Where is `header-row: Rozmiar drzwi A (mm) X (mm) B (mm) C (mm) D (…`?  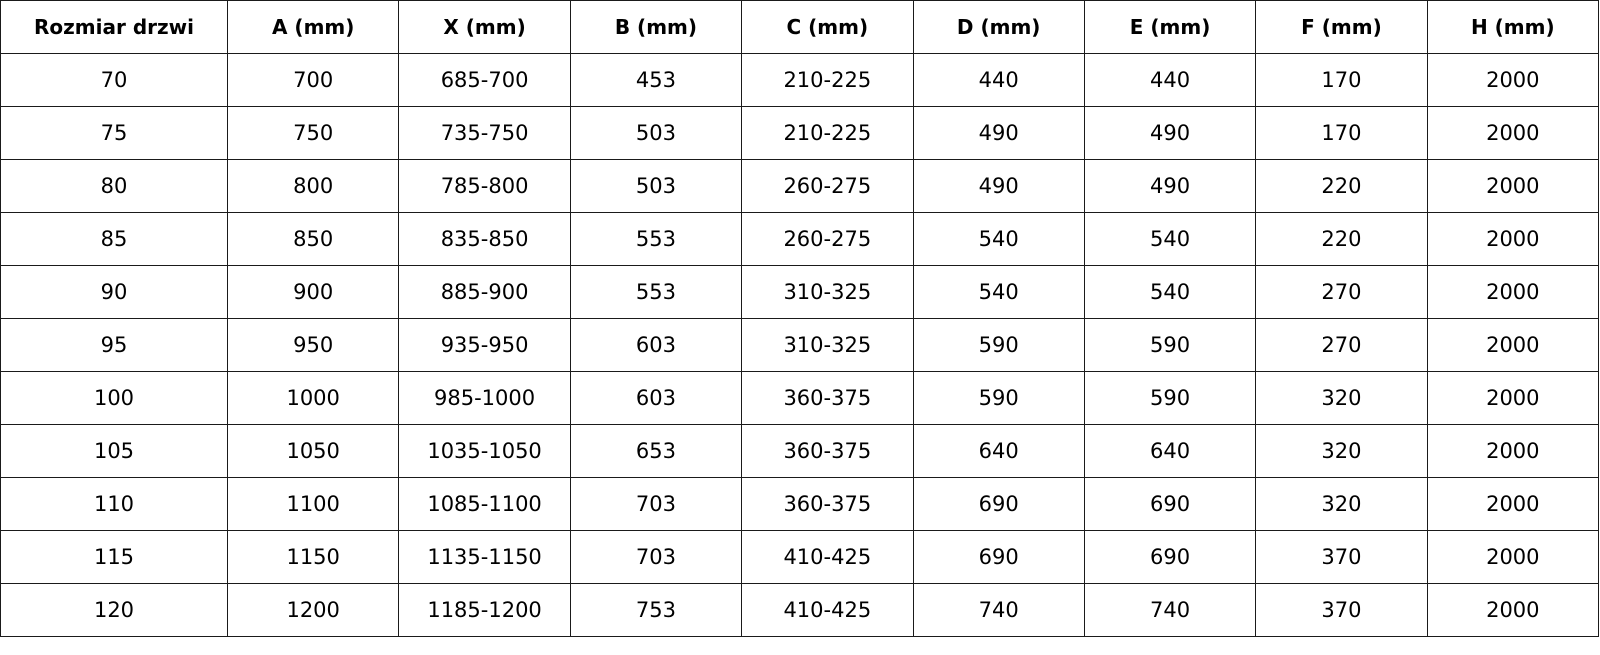
header-row: Rozmiar drzwi A (mm) X (mm) B (mm) C (mm) D (… is located at coordinates (800, 27).